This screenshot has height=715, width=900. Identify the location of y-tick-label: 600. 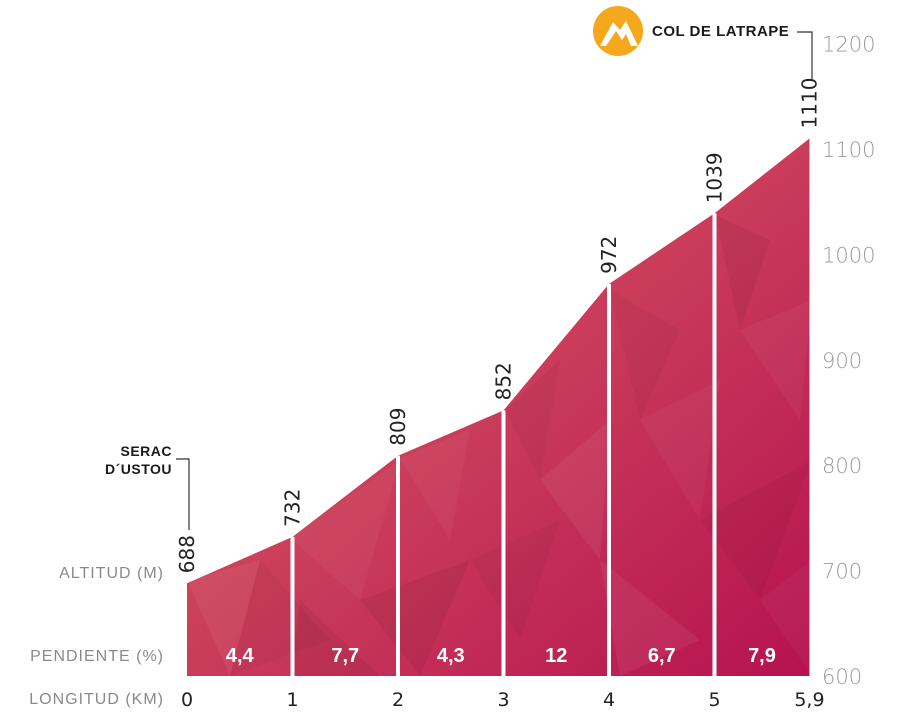
(842, 677).